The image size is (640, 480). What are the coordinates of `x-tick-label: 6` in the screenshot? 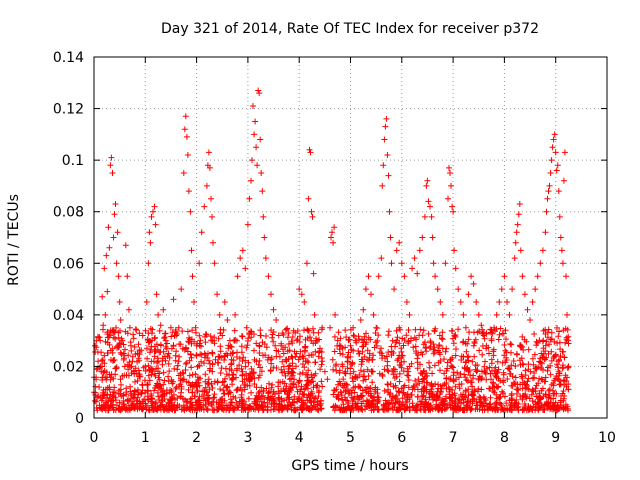 It's located at (401, 438).